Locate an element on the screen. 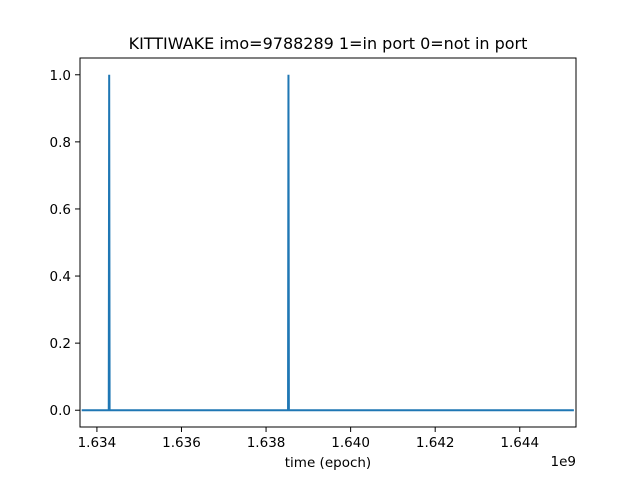  x-tick-label: 1.642 is located at coordinates (435, 443).